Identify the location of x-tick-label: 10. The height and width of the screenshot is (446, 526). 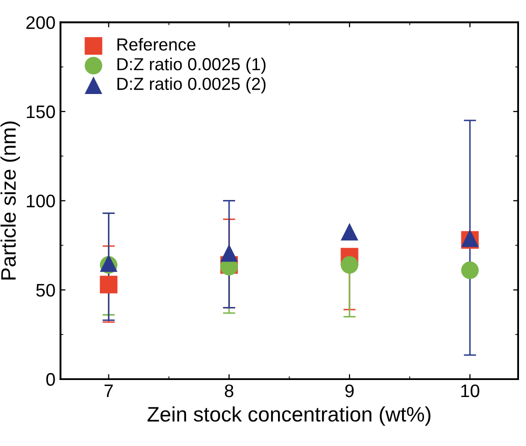
(470, 391).